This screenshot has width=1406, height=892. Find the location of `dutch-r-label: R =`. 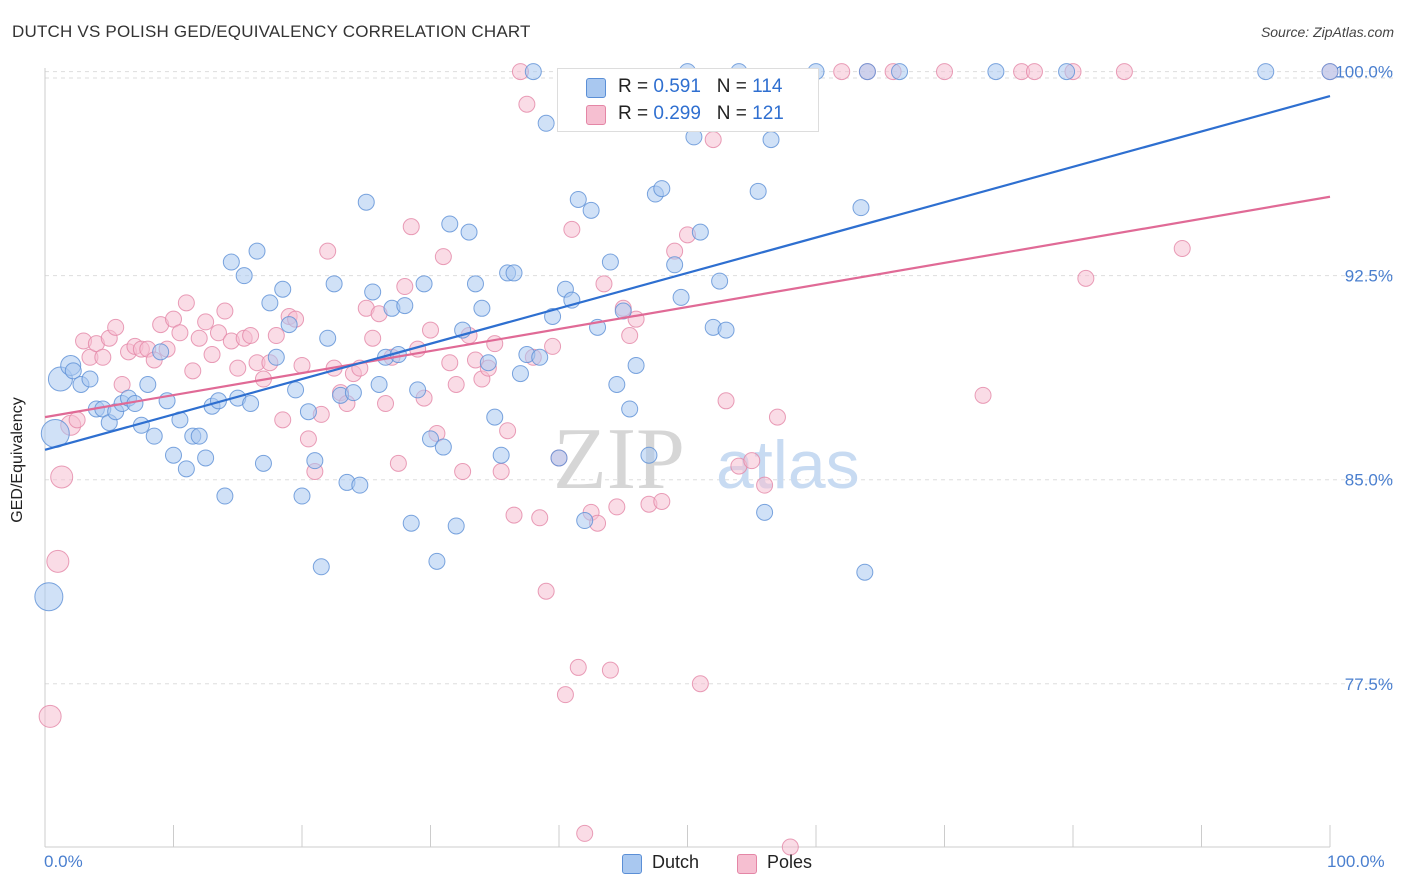

dutch-r-label: R = is located at coordinates (633, 86).